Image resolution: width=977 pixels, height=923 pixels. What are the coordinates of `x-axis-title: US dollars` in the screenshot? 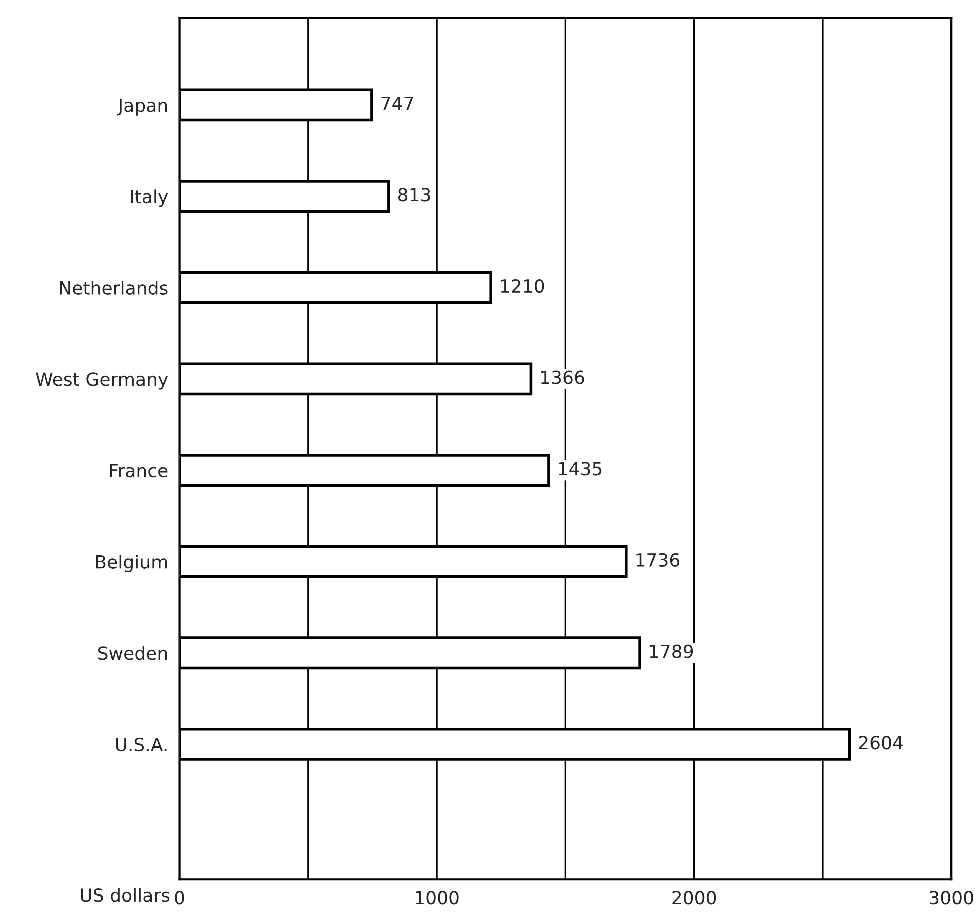 It's located at (125, 895).